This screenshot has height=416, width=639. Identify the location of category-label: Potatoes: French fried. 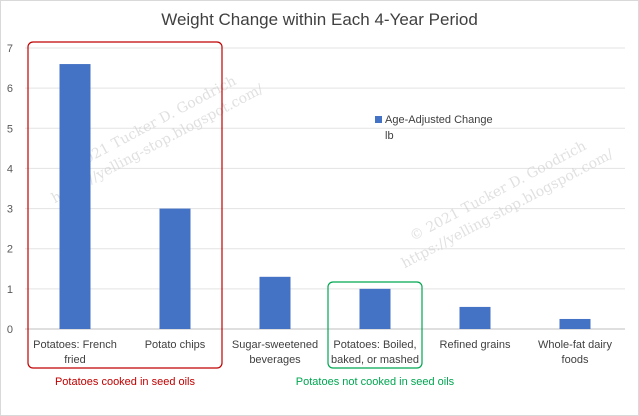
(75, 352).